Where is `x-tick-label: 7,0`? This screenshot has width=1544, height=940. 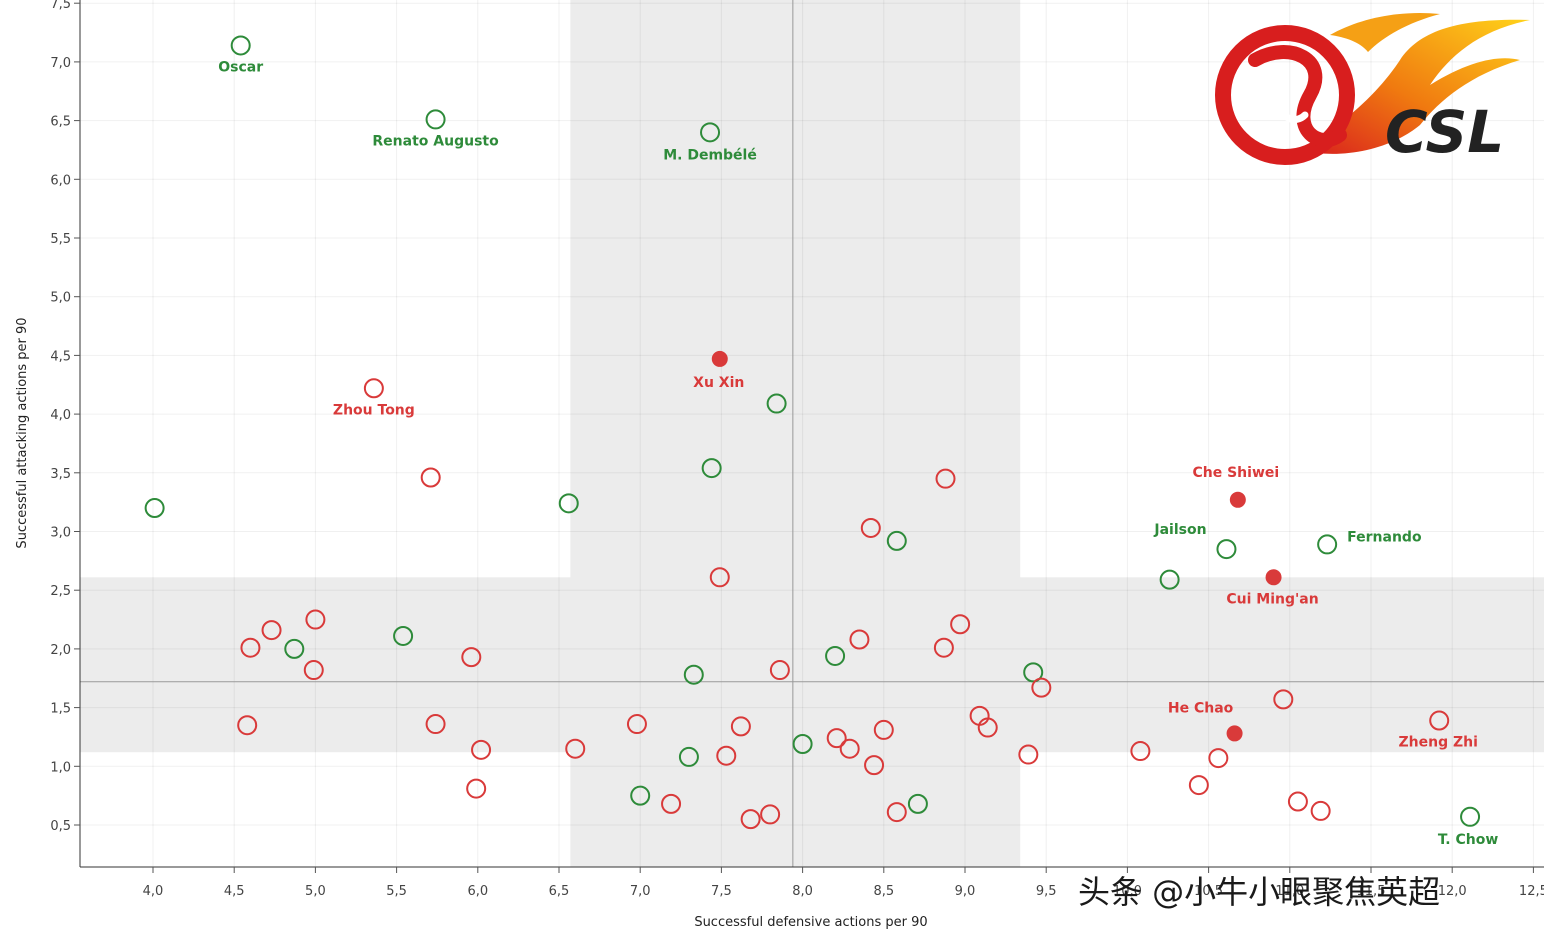 x-tick-label: 7,0 is located at coordinates (640, 891).